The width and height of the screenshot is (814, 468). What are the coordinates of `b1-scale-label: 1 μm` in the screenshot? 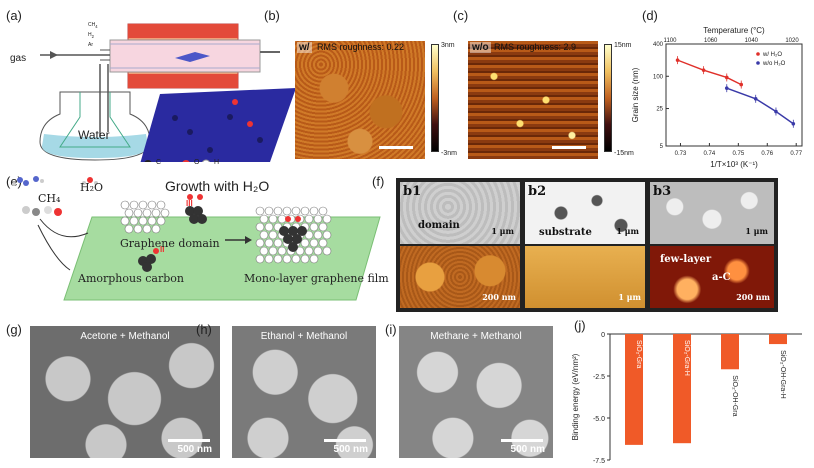 It's located at (502, 231).